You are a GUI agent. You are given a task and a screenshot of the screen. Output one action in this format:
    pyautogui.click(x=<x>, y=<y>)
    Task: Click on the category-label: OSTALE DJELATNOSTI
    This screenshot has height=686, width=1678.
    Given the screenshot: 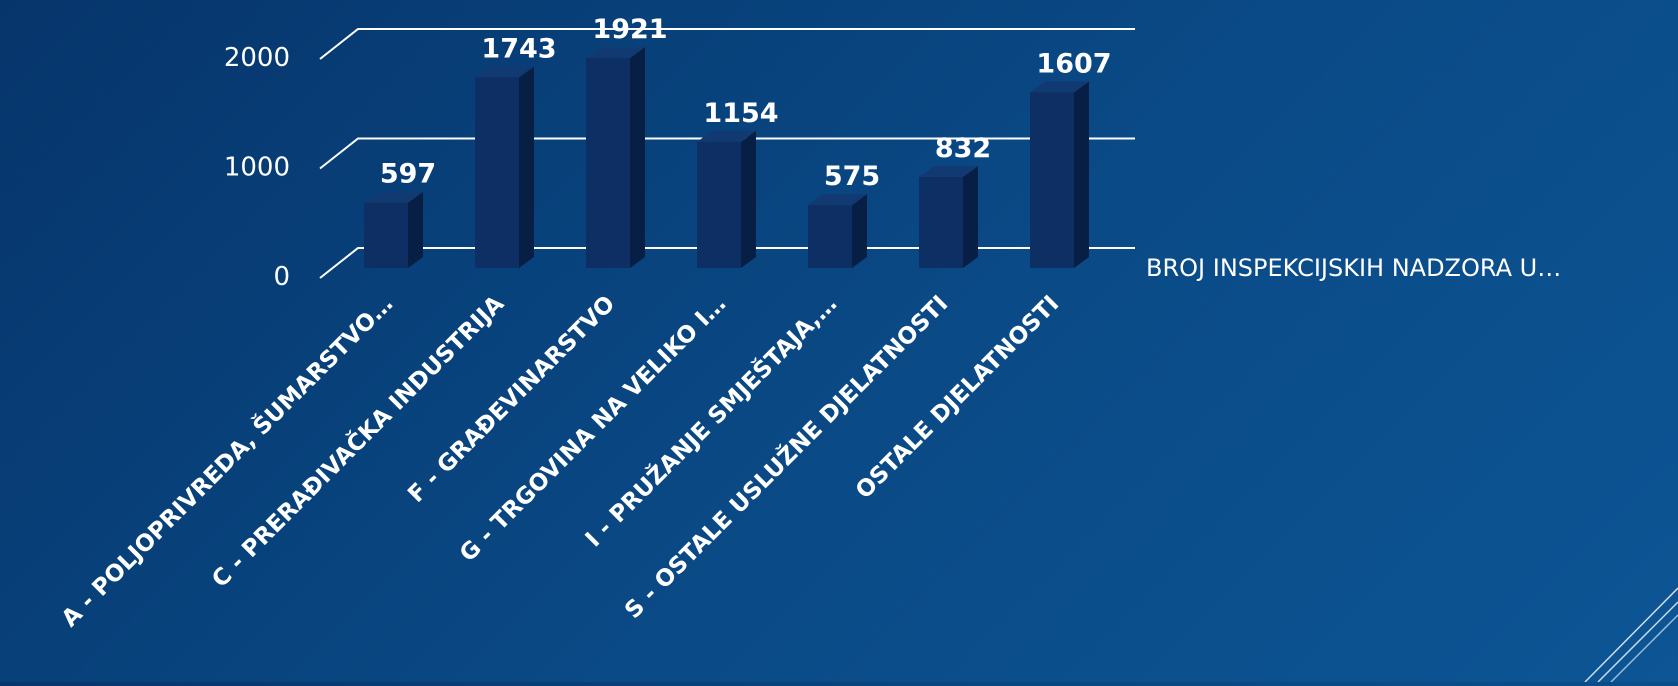 What is the action you would take?
    pyautogui.click(x=957, y=397)
    